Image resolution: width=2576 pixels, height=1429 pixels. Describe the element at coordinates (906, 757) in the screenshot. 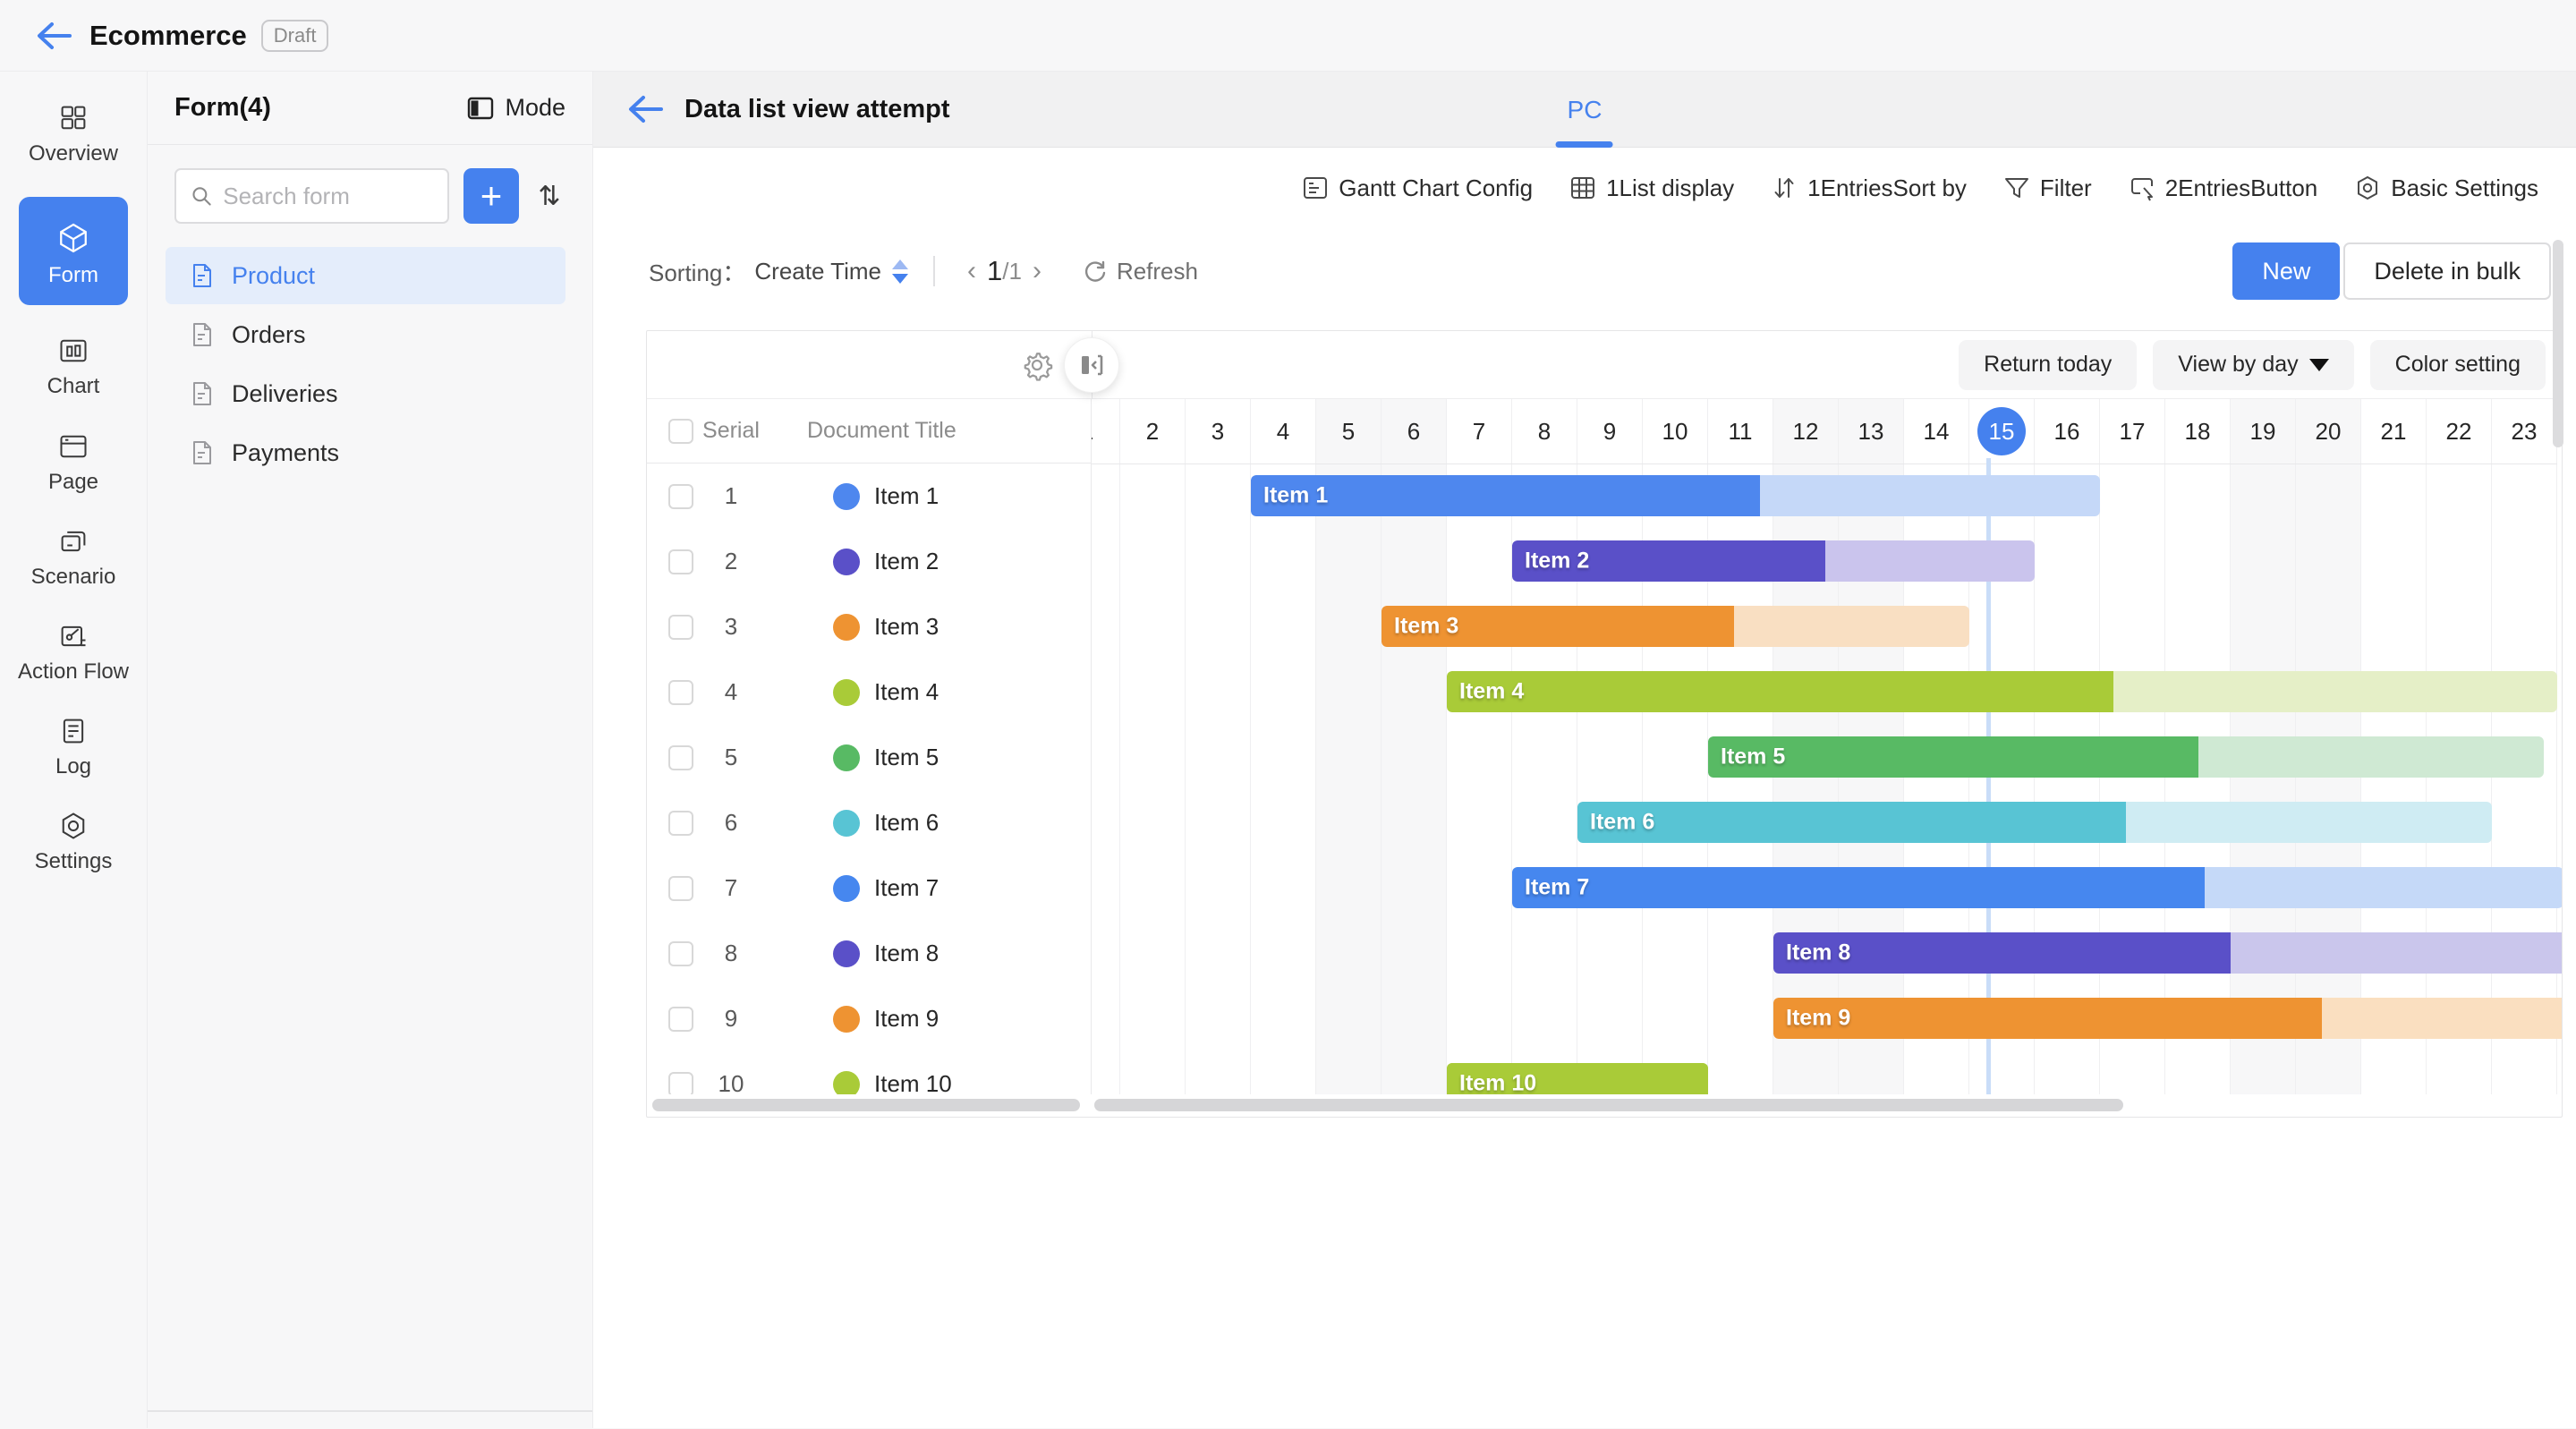

I see `row-title: Item 5` at that location.